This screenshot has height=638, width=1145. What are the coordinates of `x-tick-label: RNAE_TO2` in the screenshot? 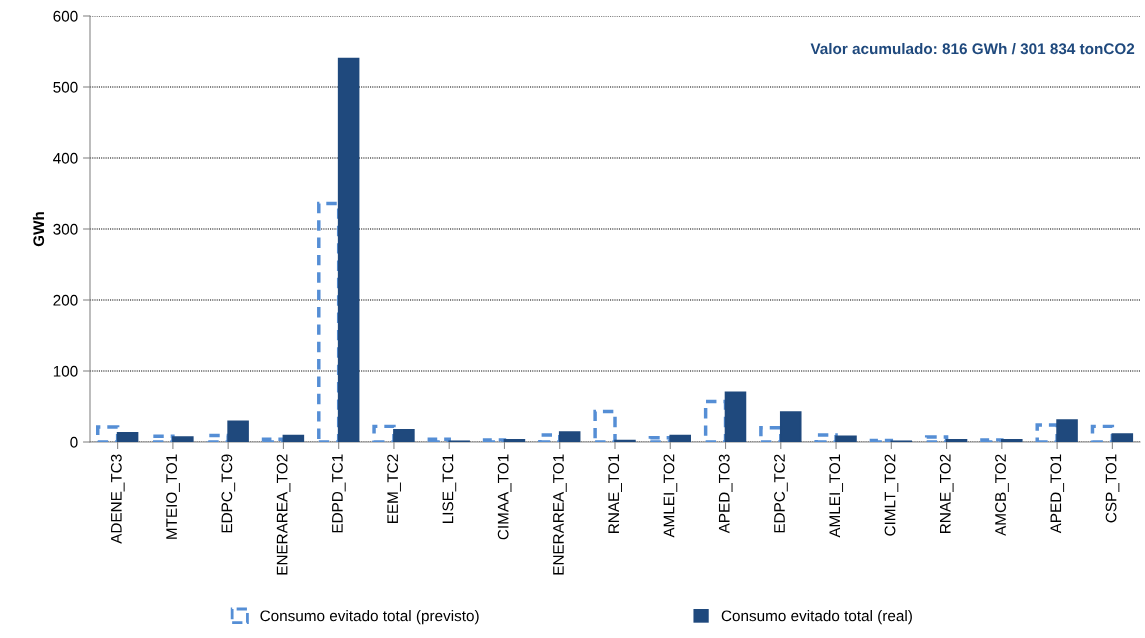 It's located at (946, 493).